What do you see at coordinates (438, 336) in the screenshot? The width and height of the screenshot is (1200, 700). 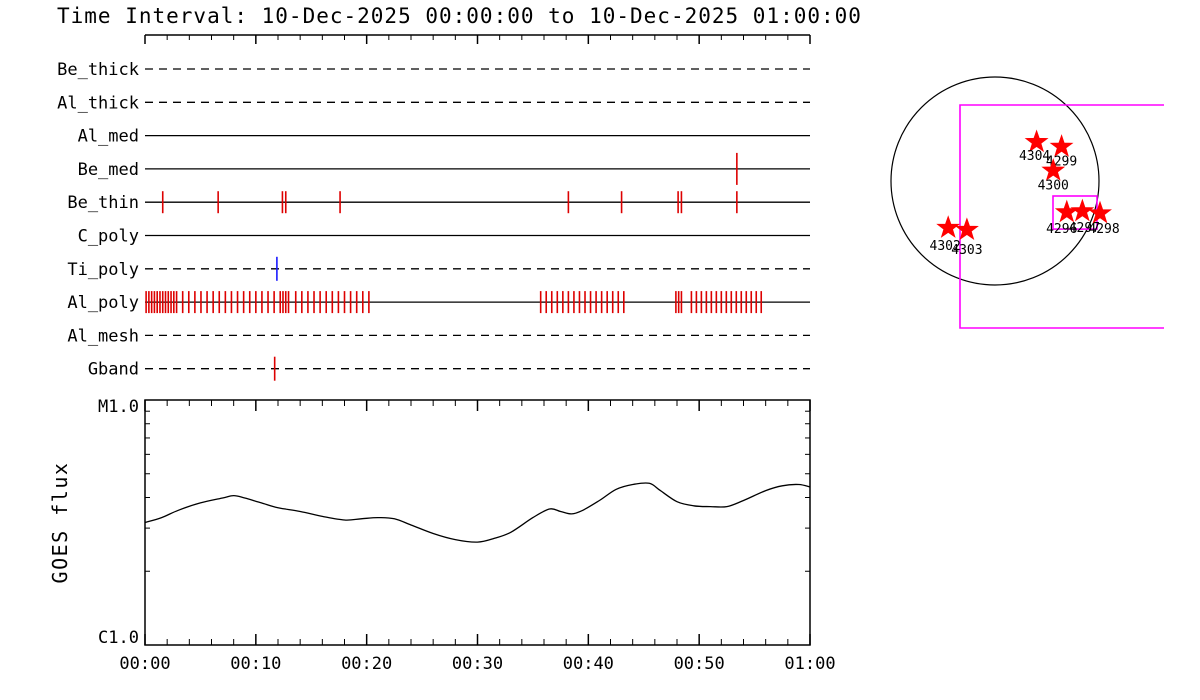 I see `filter-row-al_mesh: Al_mesh` at bounding box center [438, 336].